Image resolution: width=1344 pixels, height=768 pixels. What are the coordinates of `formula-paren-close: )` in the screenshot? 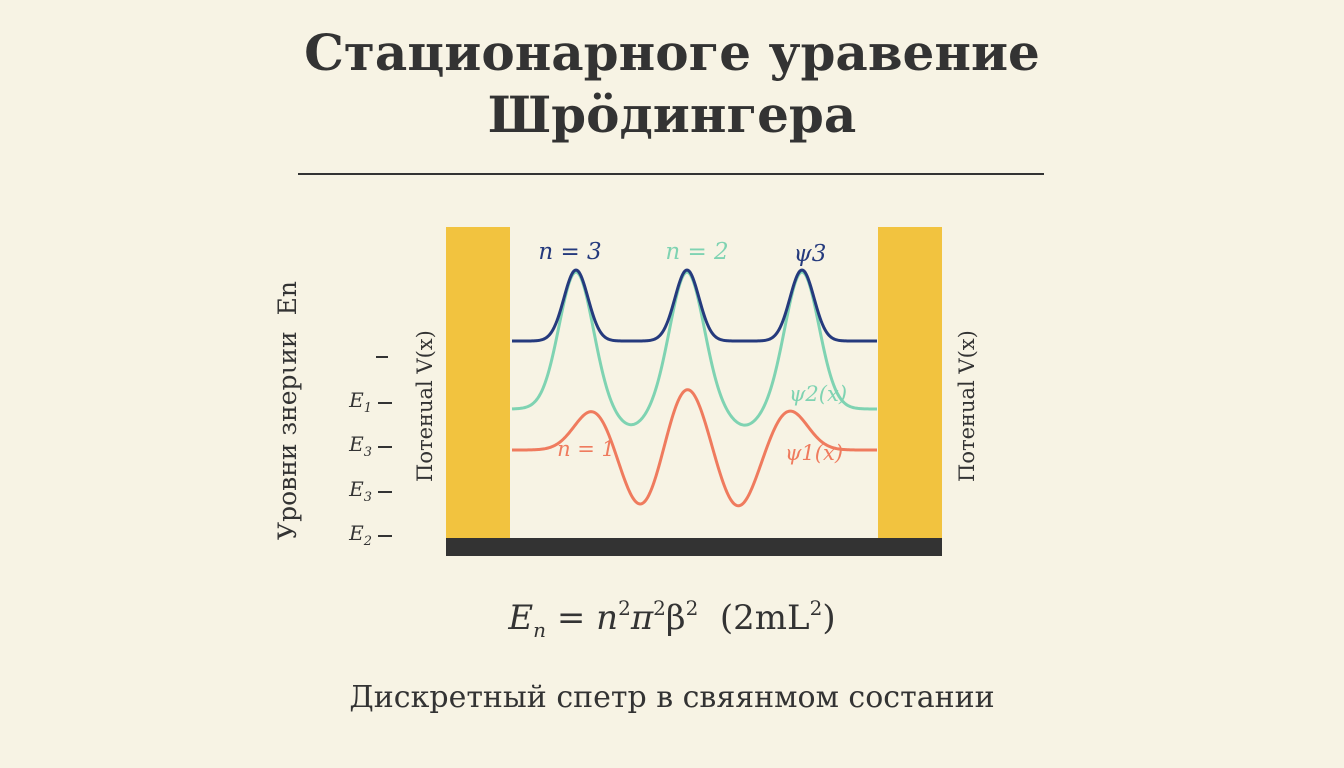 It's located at (829, 618).